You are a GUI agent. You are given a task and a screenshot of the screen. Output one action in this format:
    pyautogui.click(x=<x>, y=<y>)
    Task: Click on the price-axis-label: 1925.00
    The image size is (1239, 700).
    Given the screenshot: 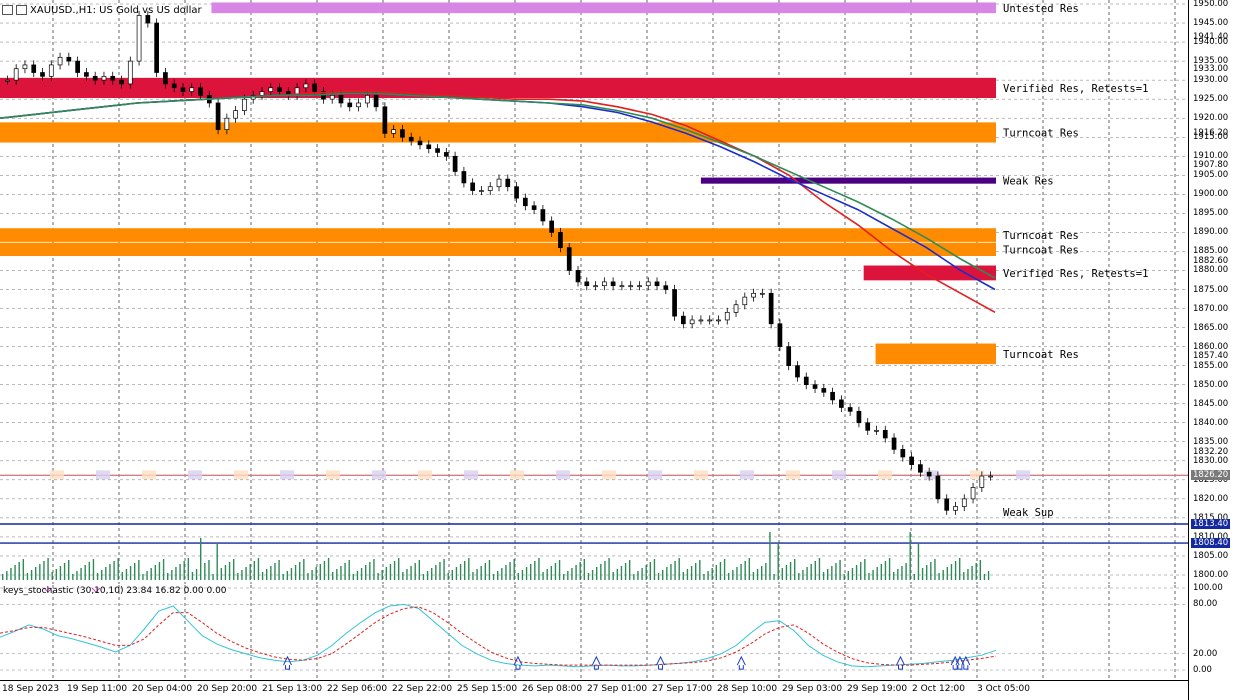 What is the action you would take?
    pyautogui.click(x=1211, y=99)
    